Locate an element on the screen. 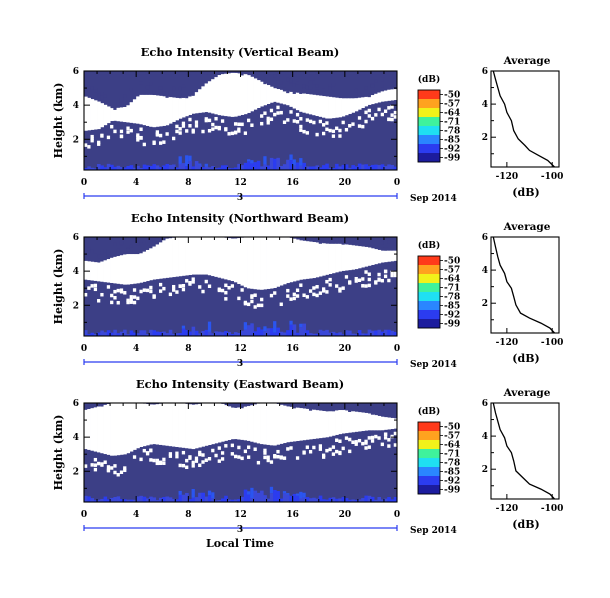 The image size is (610, 598). colorbar-unit: (dB) is located at coordinates (429, 245).